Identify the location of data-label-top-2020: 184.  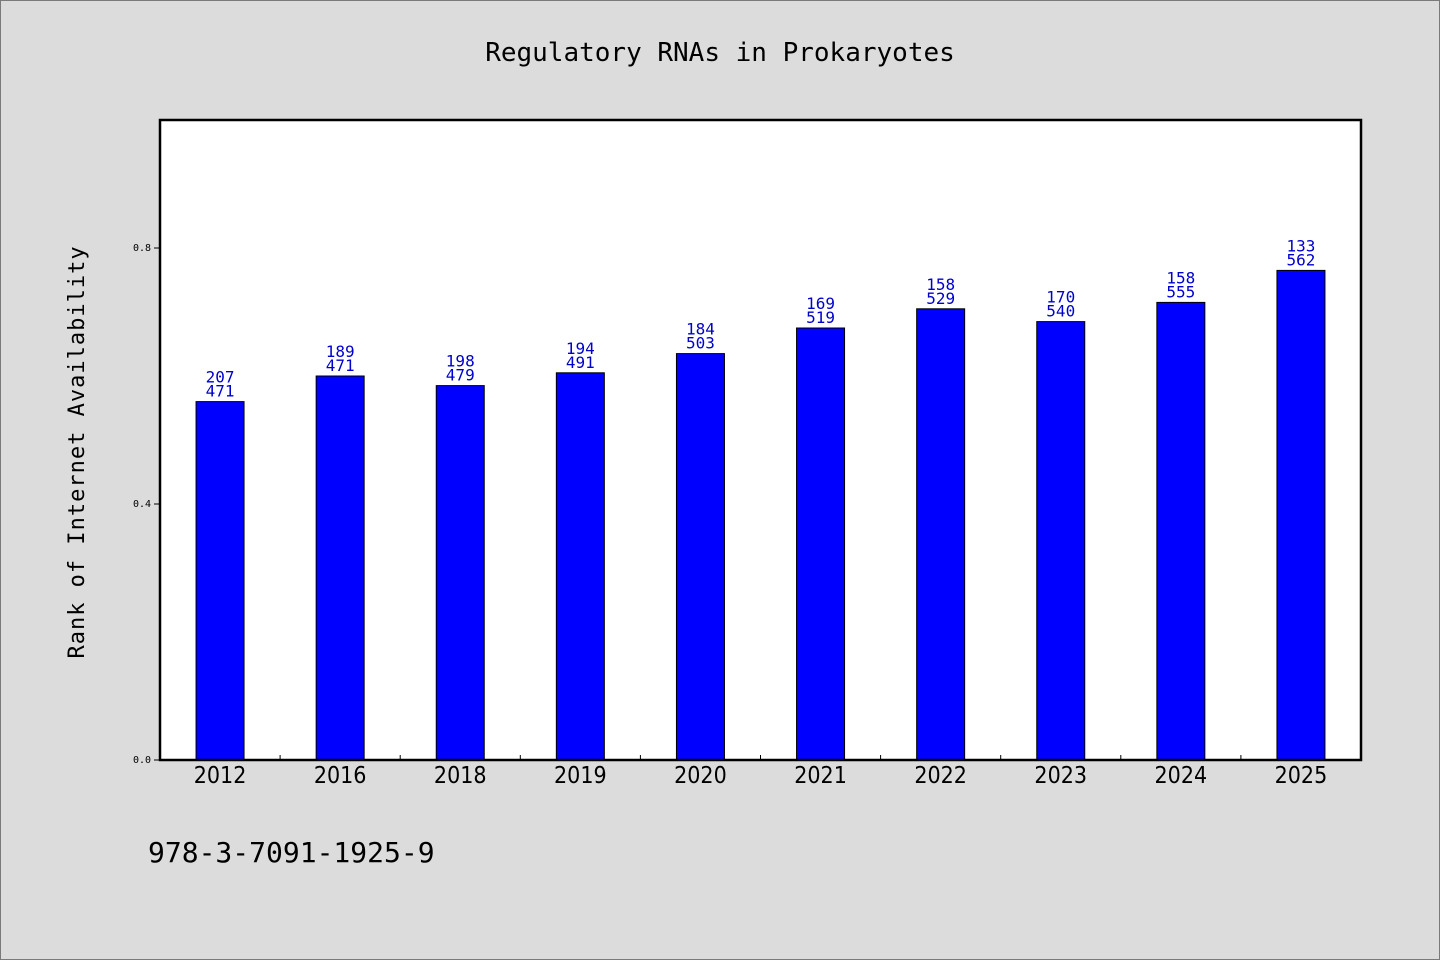
(700, 329).